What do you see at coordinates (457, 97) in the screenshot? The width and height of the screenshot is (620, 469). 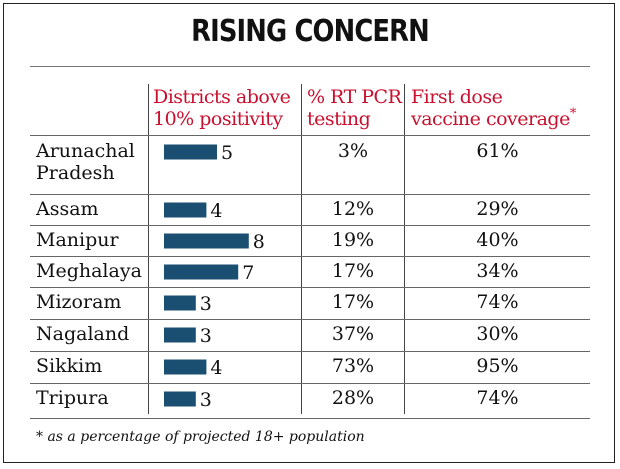 I see `header-vaccine-line1: First dose` at bounding box center [457, 97].